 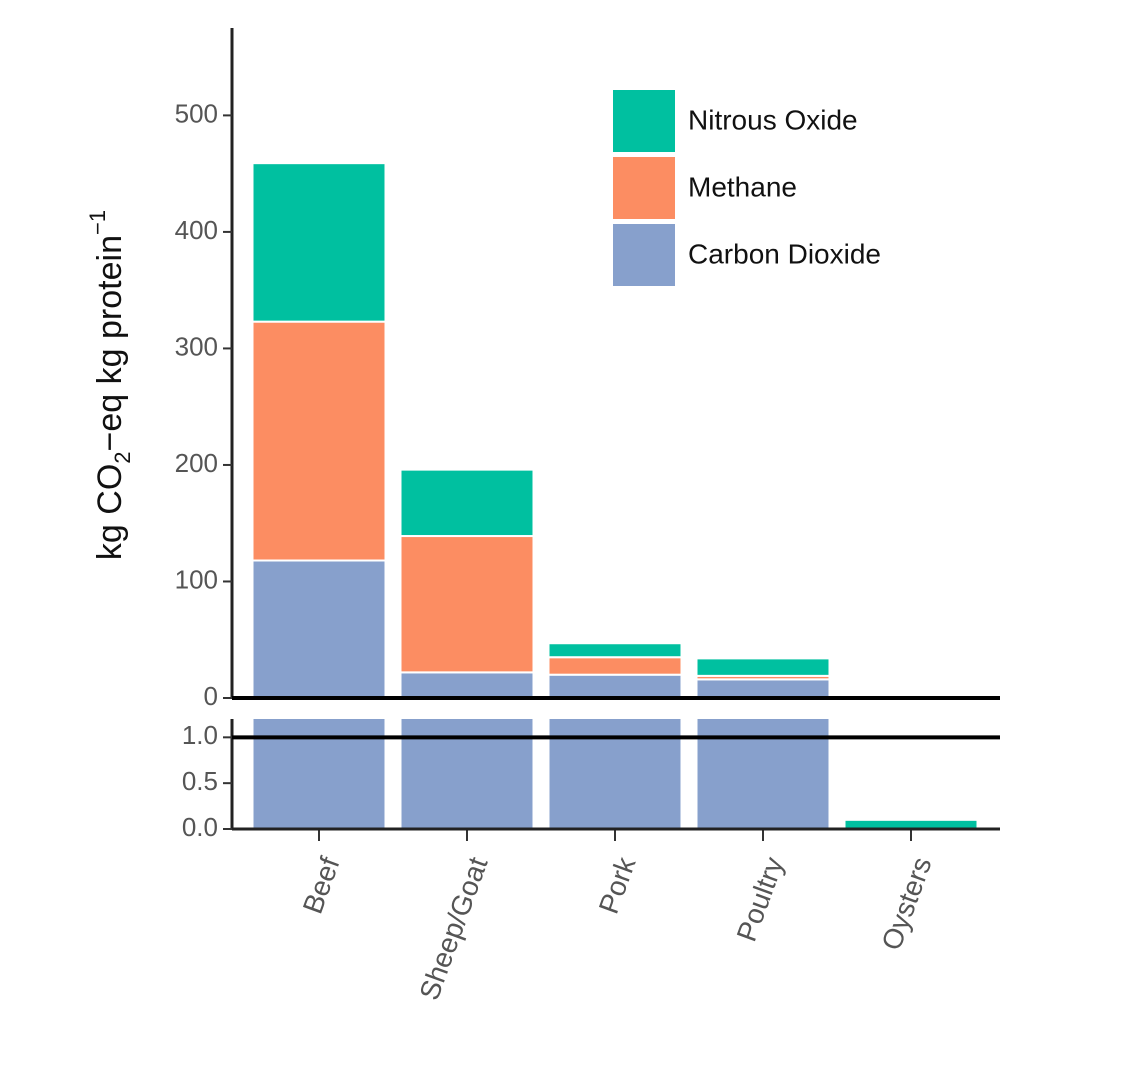 I want to click on y-tick-label: 300, so click(x=196, y=346).